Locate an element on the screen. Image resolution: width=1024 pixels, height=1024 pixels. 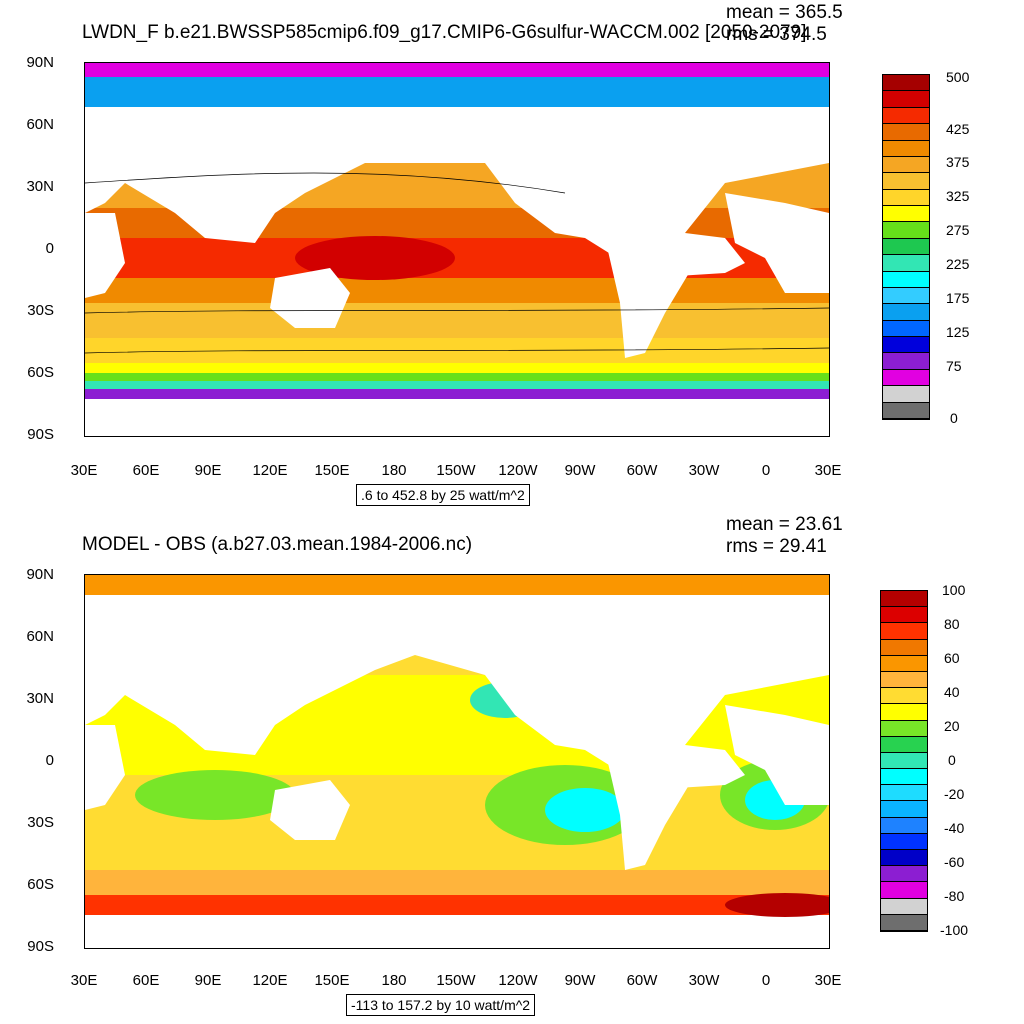
bottom-colorbar-label: 20 is located at coordinates (952, 726).